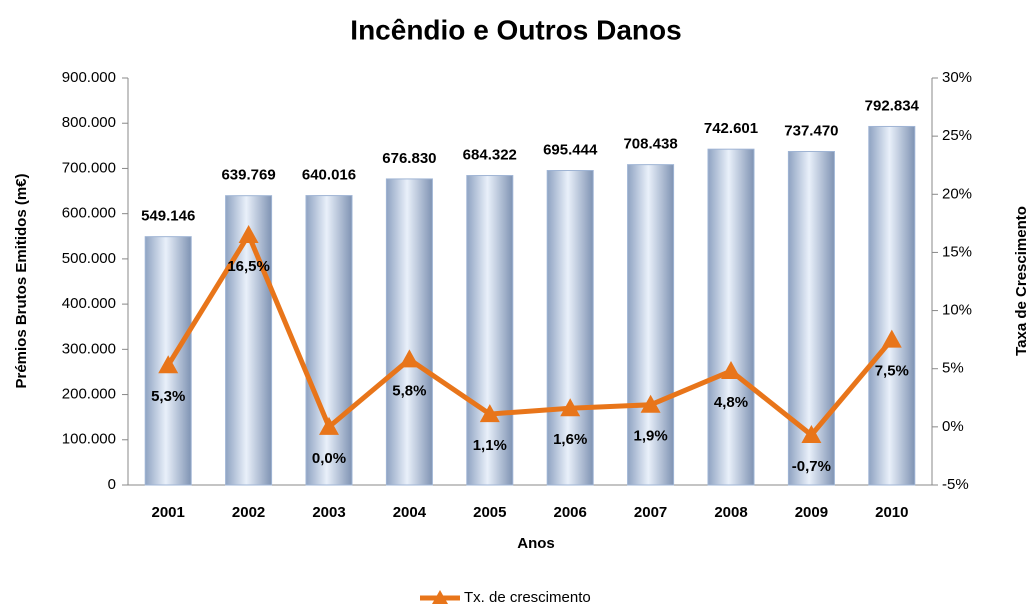 This screenshot has width=1032, height=608. Describe the element at coordinates (1021, 281) in the screenshot. I see `y2-axis-label: Taxa de Crescimento` at that location.